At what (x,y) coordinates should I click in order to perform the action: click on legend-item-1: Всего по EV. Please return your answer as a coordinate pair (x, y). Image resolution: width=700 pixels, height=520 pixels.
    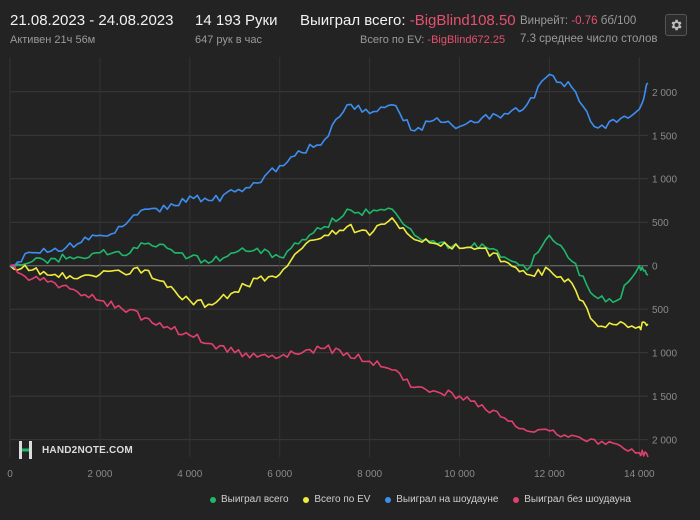
    Looking at the image, I should click on (336, 499).